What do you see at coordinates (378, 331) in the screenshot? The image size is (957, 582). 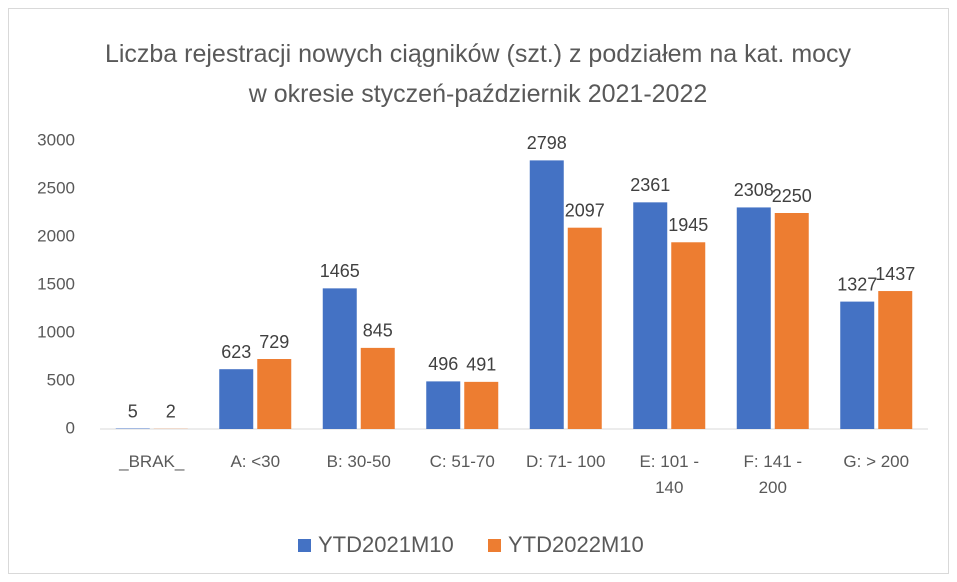 I see `value-label: 845` at bounding box center [378, 331].